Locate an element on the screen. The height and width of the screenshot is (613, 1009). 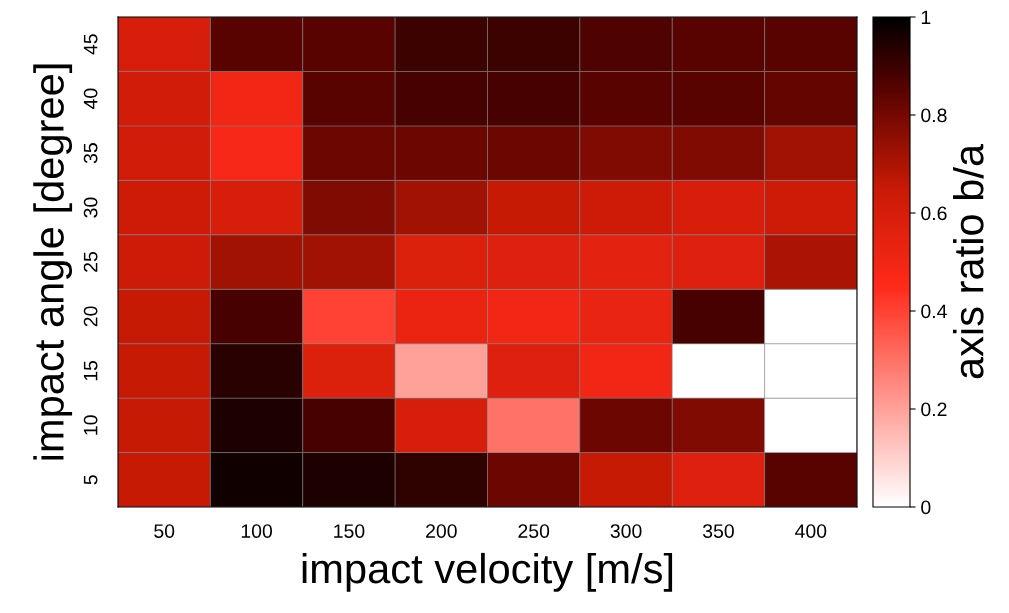
x-tick-label: 150 is located at coordinates (349, 531).